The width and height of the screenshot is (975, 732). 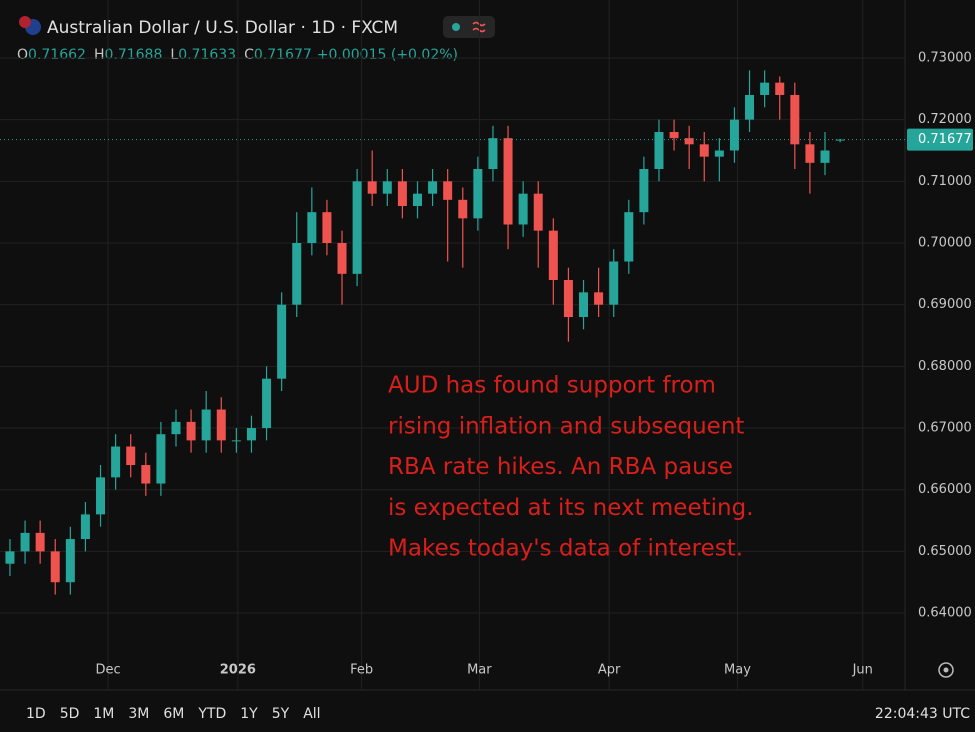 What do you see at coordinates (99, 55) in the screenshot?
I see `ohlc-label: H` at bounding box center [99, 55].